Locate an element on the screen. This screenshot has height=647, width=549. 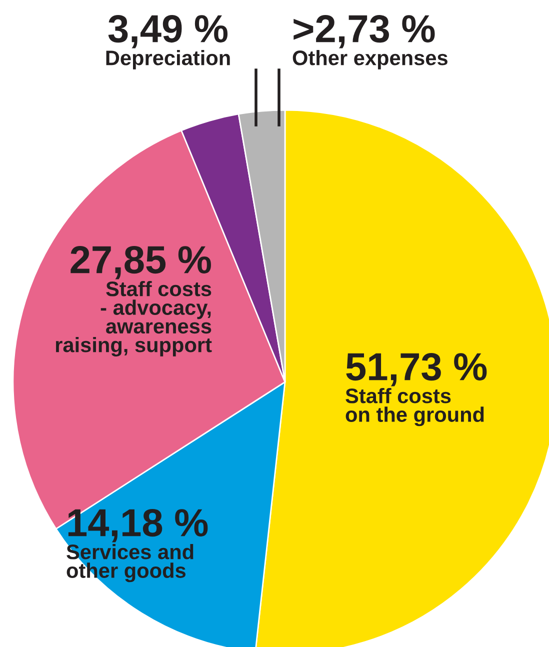
data-label: 14,18 % is located at coordinates (138, 525).